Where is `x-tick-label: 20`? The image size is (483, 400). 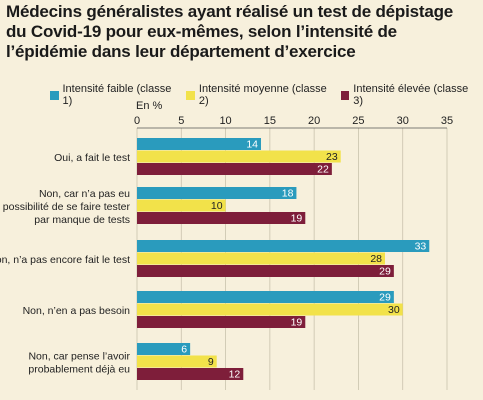
x-tick-label: 20 is located at coordinates (314, 121).